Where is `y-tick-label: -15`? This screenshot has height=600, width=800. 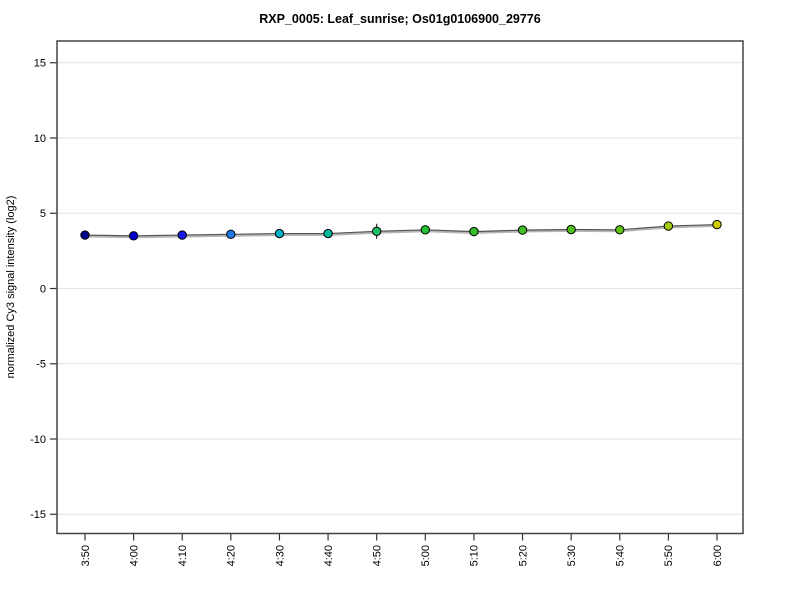 y-tick-label: -15 is located at coordinates (38, 515).